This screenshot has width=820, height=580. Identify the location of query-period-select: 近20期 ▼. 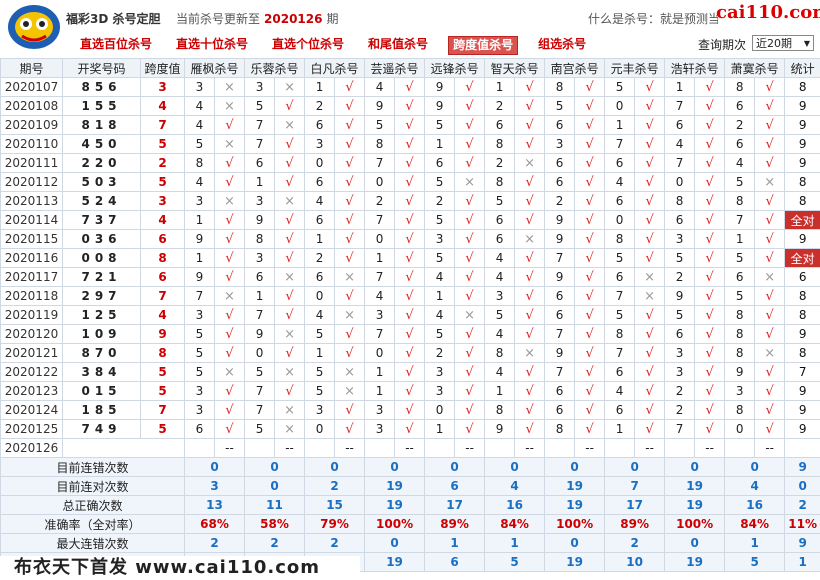
(783, 43).